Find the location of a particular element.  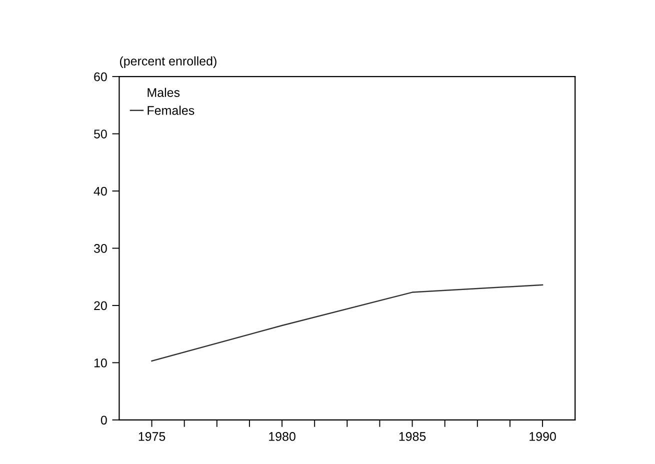

y-axis-title: (percent enrolled) is located at coordinates (168, 62).